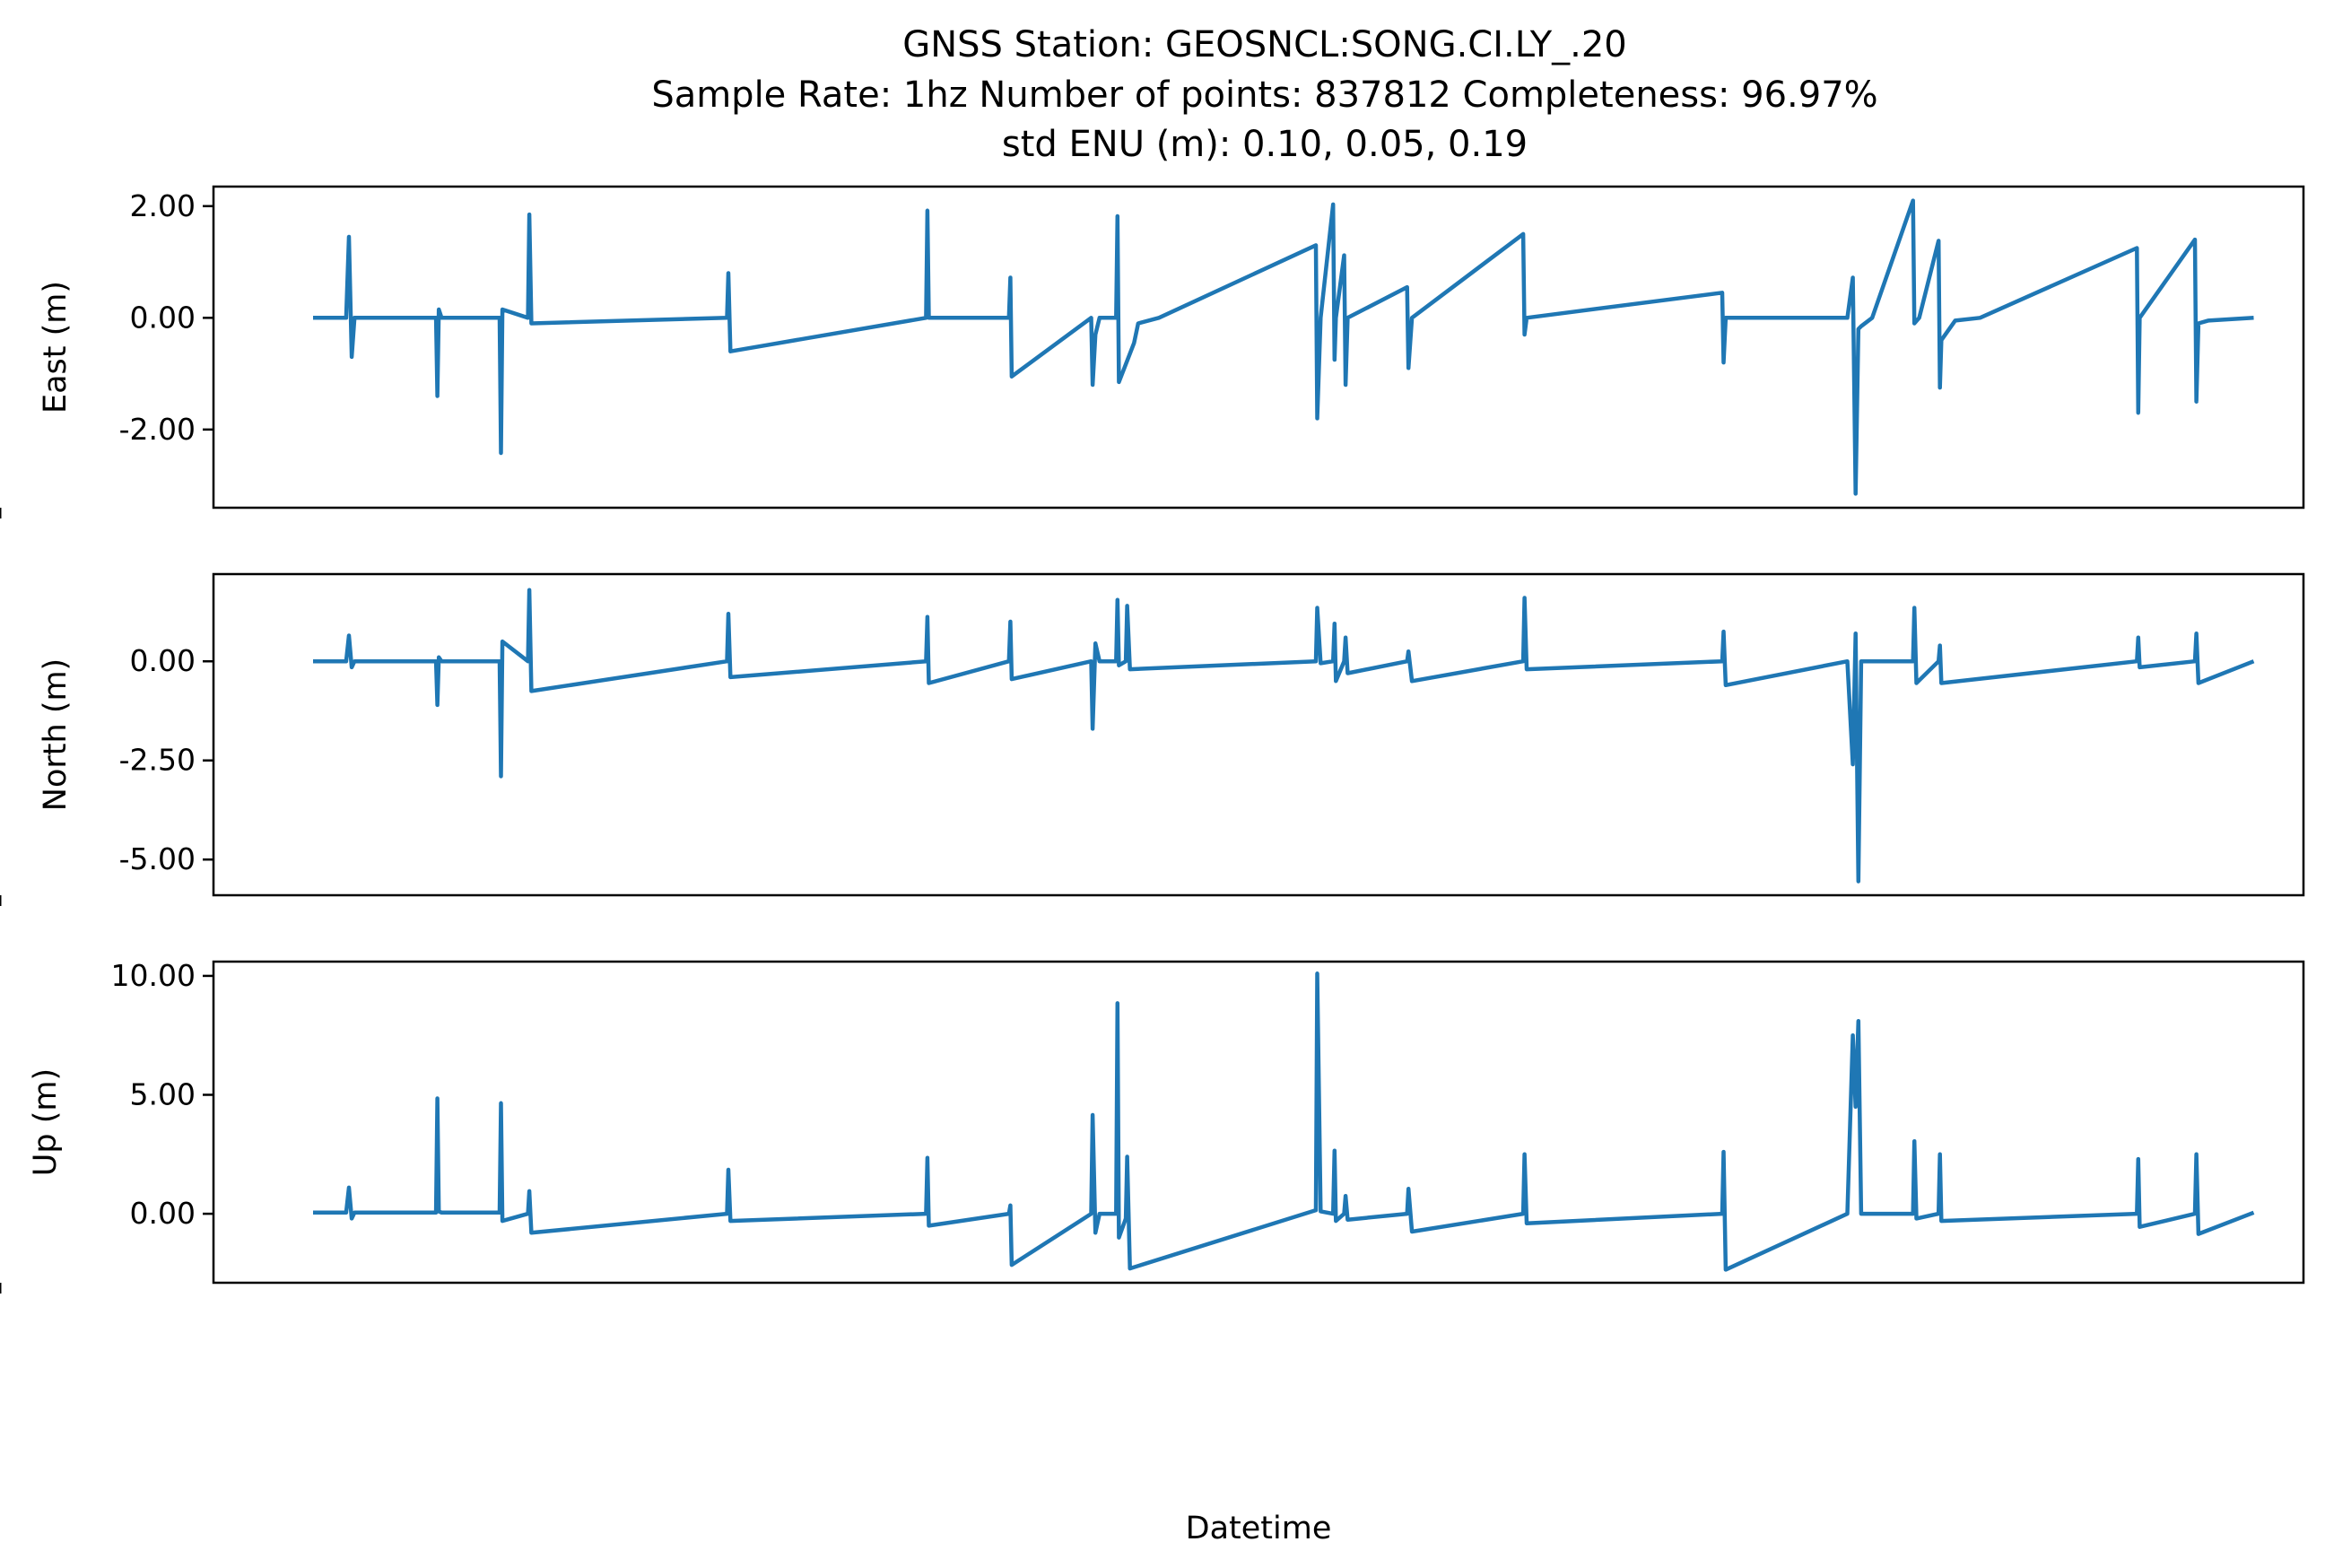 The height and width of the screenshot is (1568, 2325). Describe the element at coordinates (56, 347) in the screenshot. I see `east-y-axis-label: East (m)` at that location.